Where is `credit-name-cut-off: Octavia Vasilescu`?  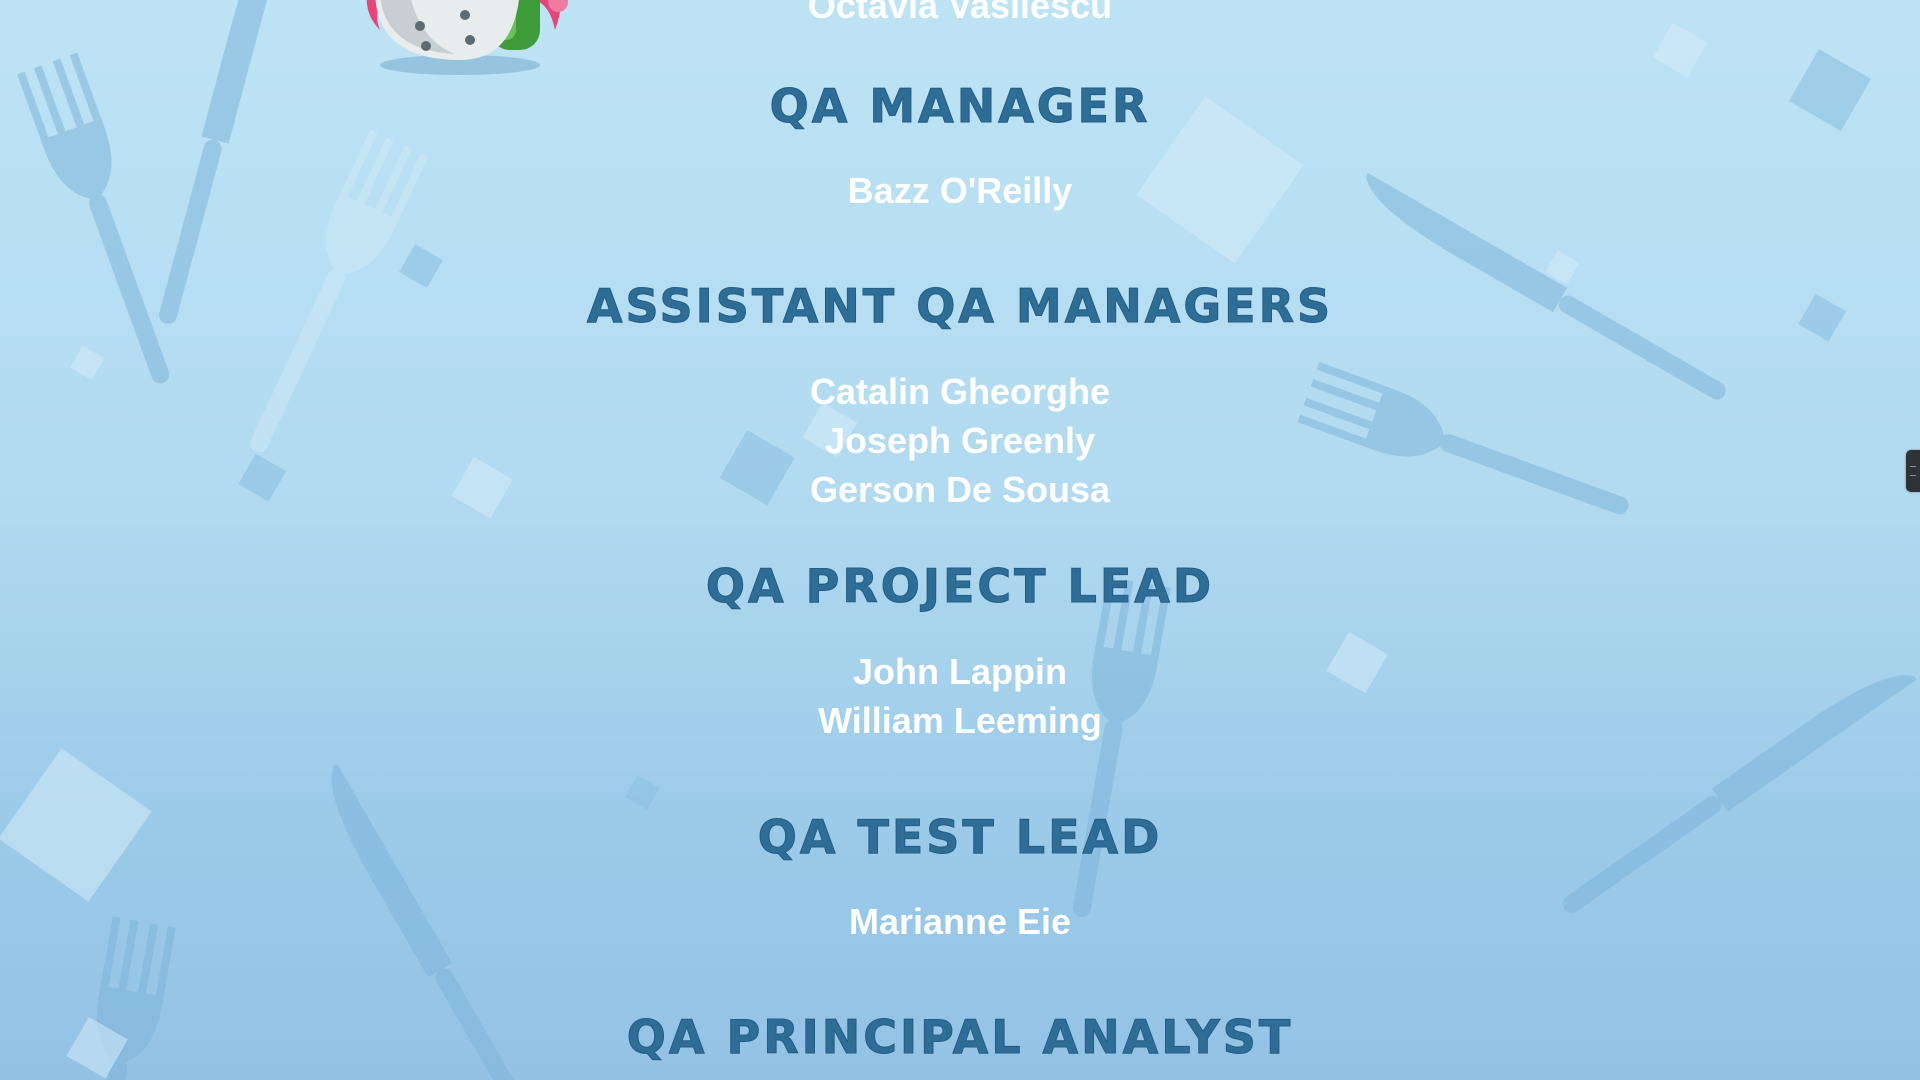 credit-name-cut-off: Octavia Vasilescu is located at coordinates (960, 13).